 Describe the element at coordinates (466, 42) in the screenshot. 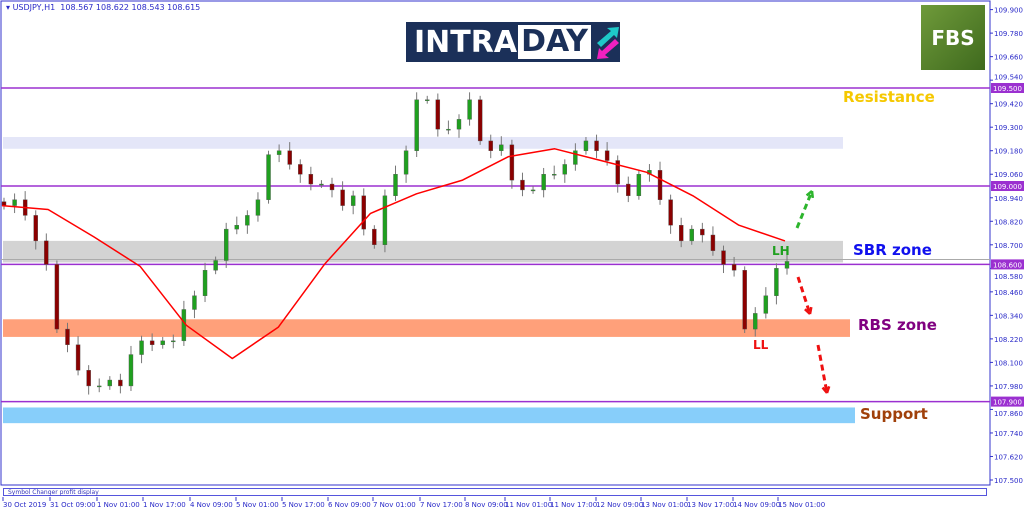

I see `logo-text-a: INTRA` at that location.